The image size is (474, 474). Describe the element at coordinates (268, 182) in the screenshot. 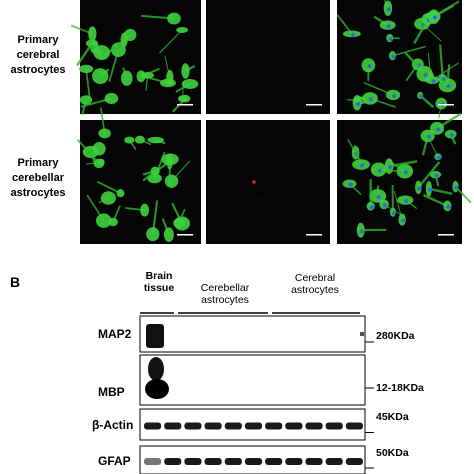

I see `micrograph` at that location.